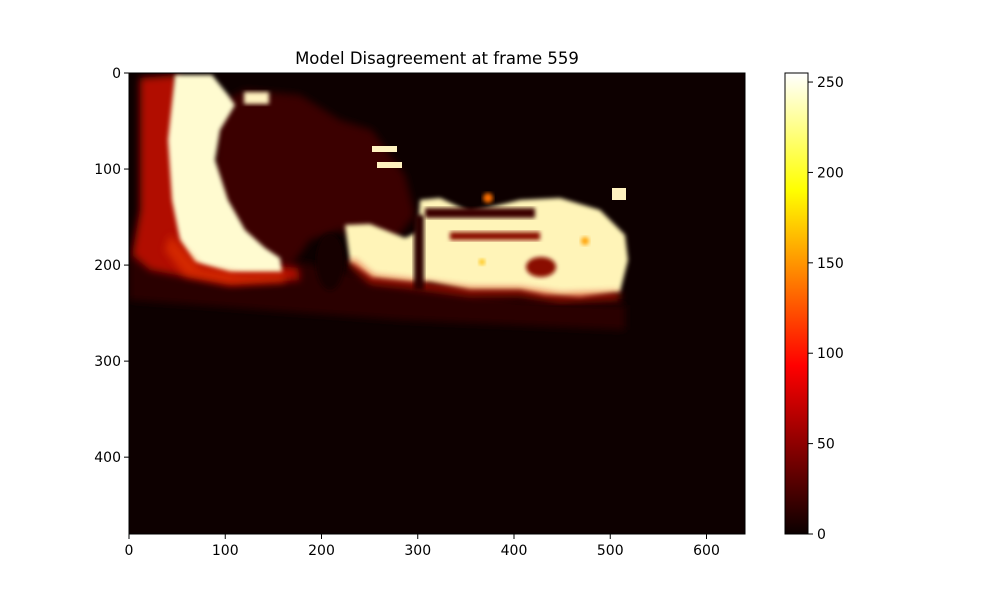 This screenshot has height=600, width=1000. I want to click on y-tick-label: 100, so click(107, 170).